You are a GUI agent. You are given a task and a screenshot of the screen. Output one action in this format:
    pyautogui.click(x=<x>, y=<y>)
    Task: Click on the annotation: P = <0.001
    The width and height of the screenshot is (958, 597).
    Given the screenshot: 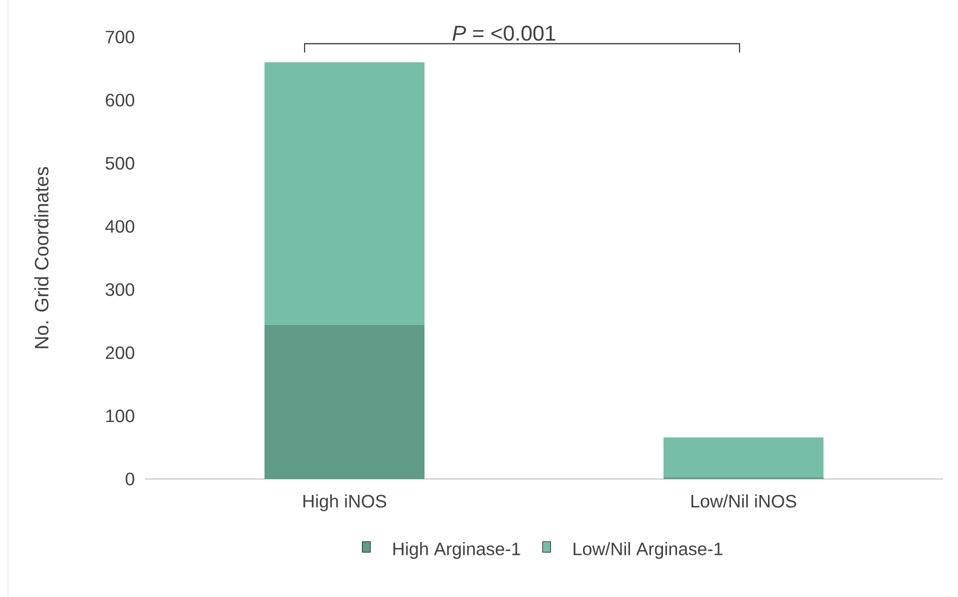 What is the action you would take?
    pyautogui.click(x=504, y=33)
    